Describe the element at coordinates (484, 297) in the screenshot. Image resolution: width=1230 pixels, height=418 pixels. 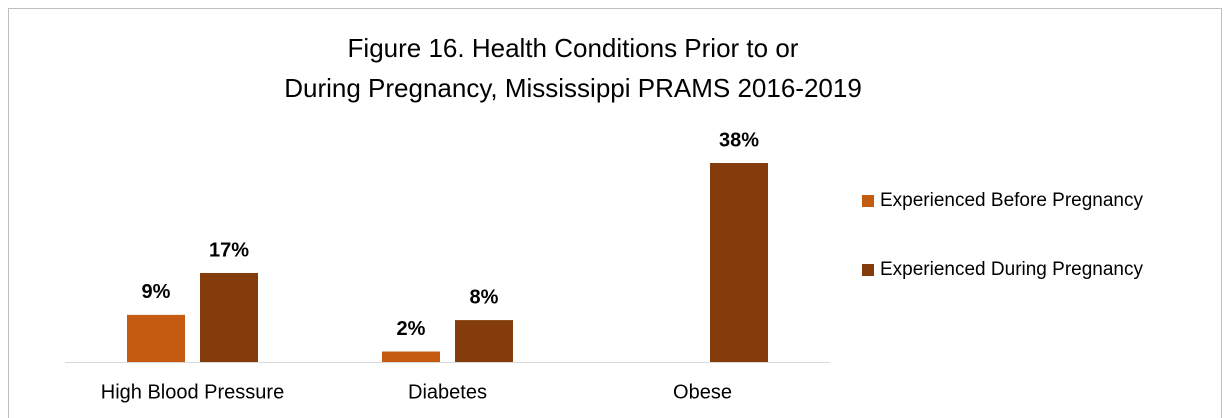
I see `data-label: 8%` at that location.